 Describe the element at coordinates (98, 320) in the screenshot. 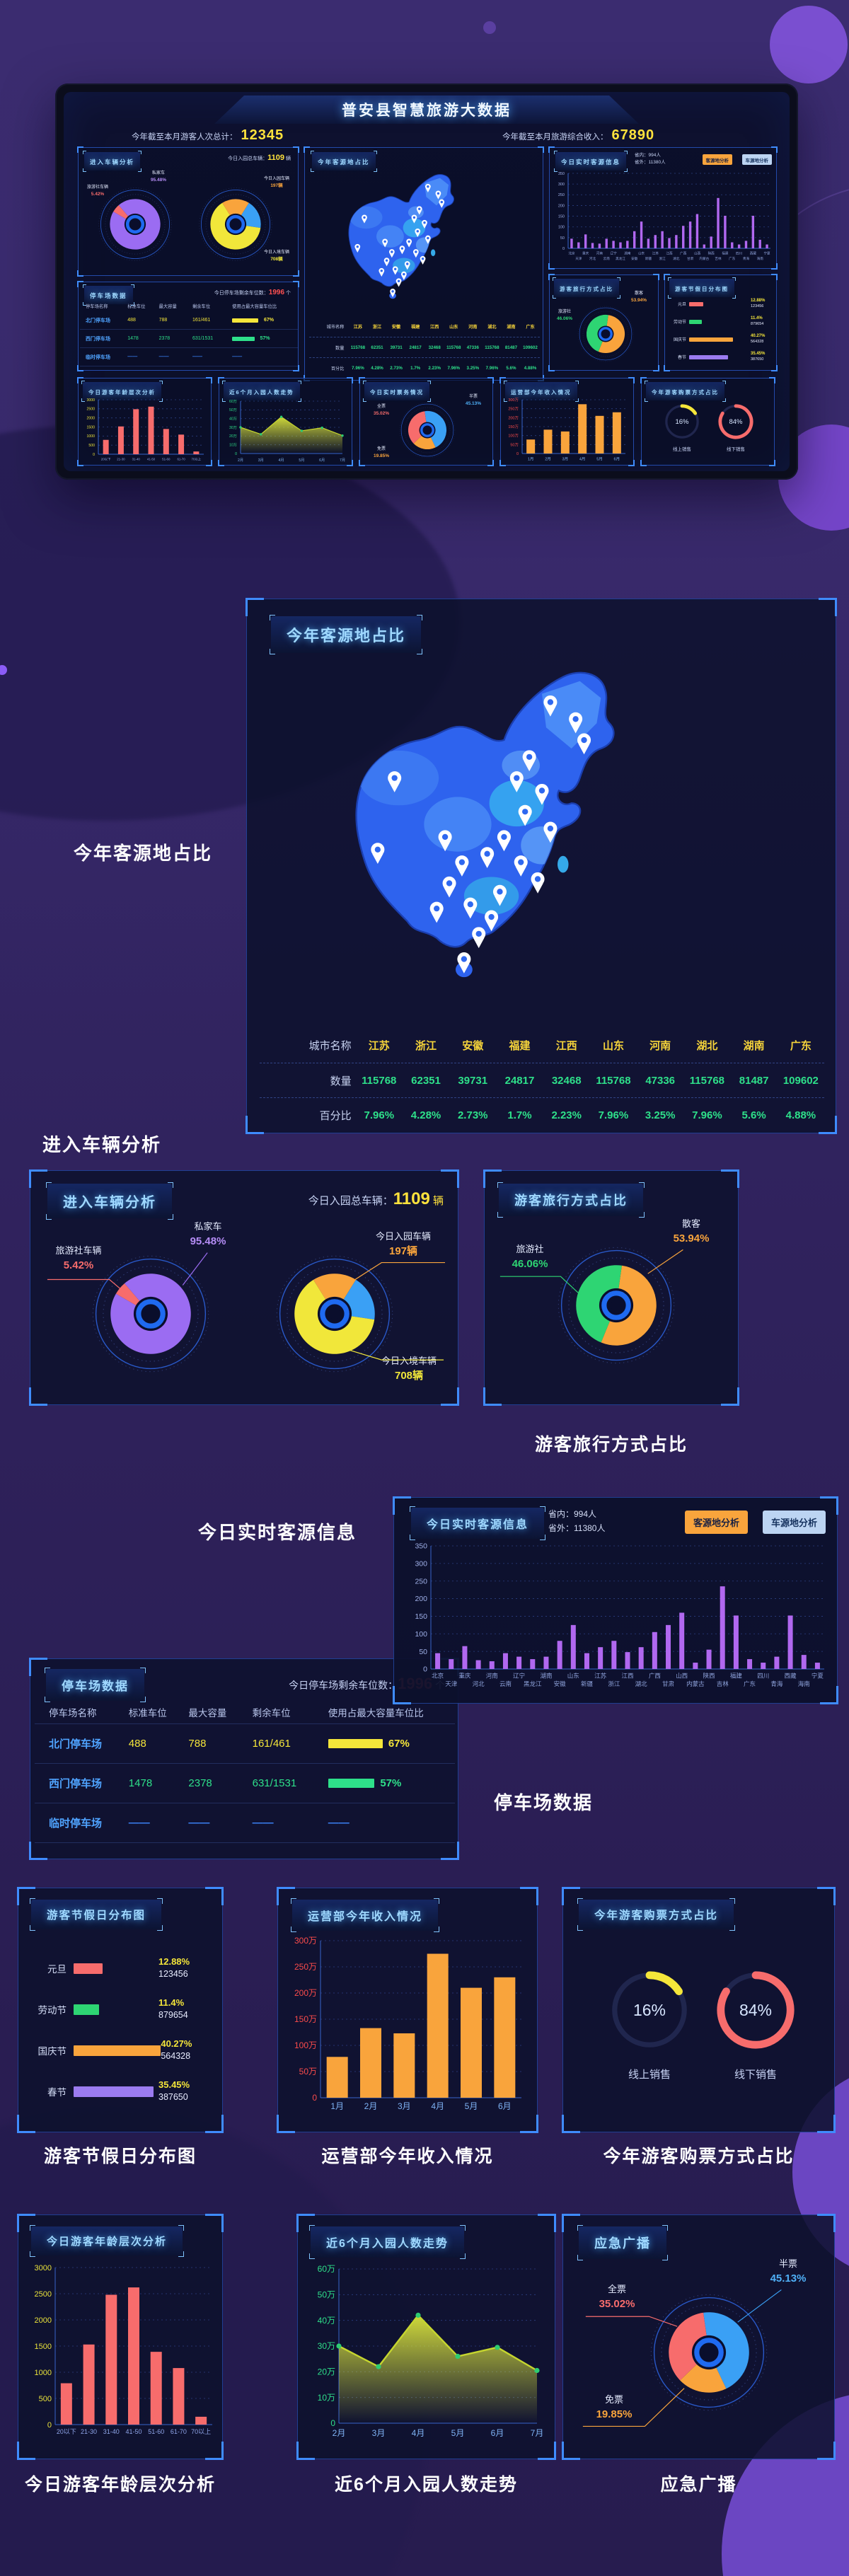

I see `parking-name: 北门停车场` at that location.